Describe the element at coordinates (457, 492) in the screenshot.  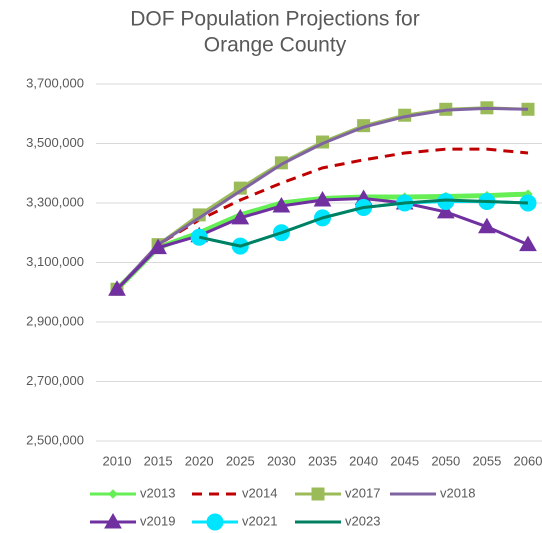
I see `legend-label: v2018` at that location.